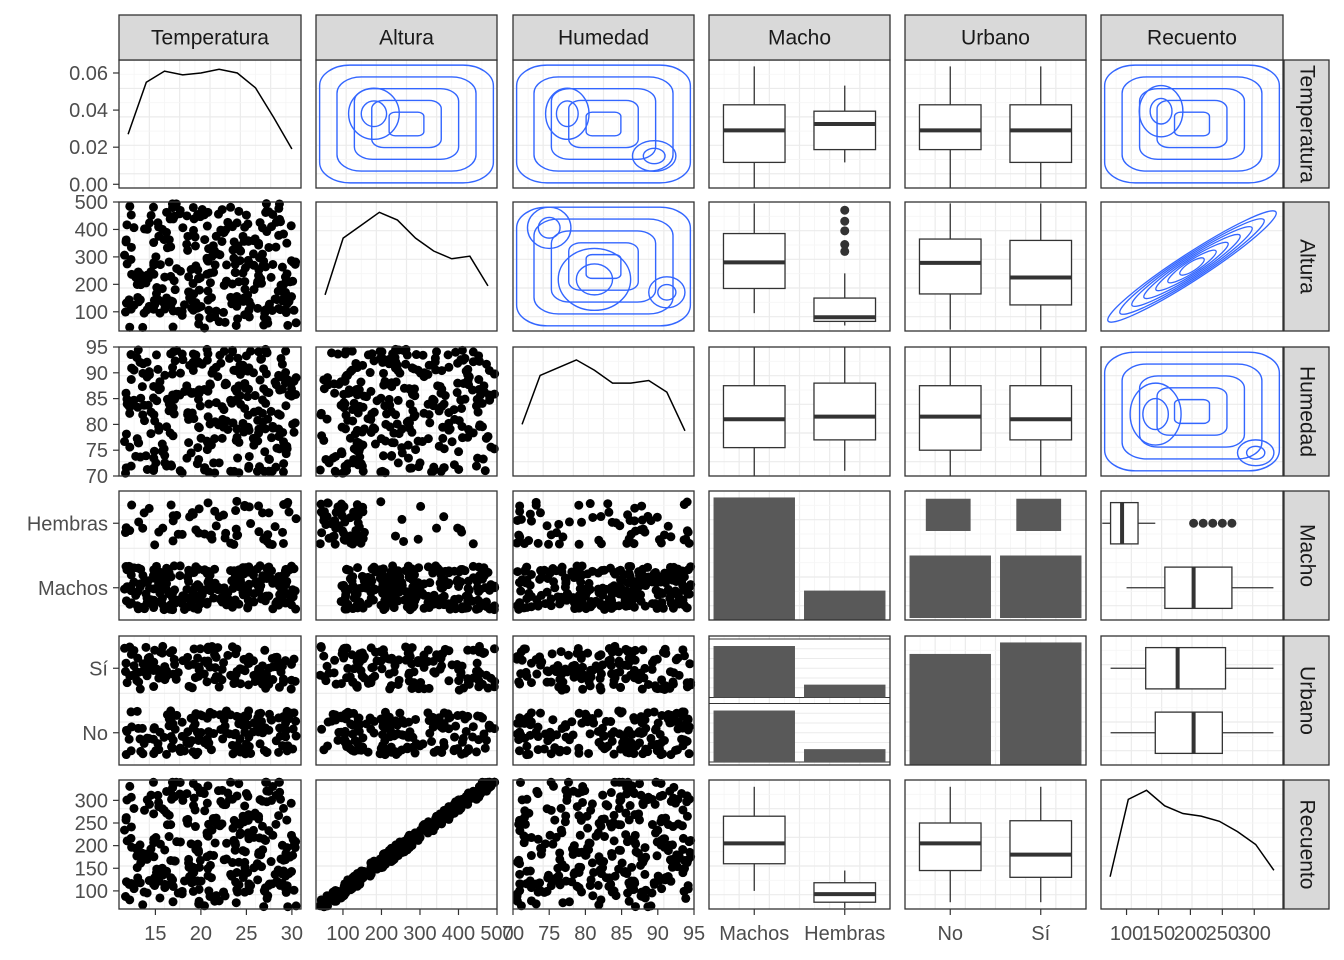 Image resolution: width=1344 pixels, height=960 pixels. Describe the element at coordinates (948, 514) in the screenshot. I see `bar-no` at that location.